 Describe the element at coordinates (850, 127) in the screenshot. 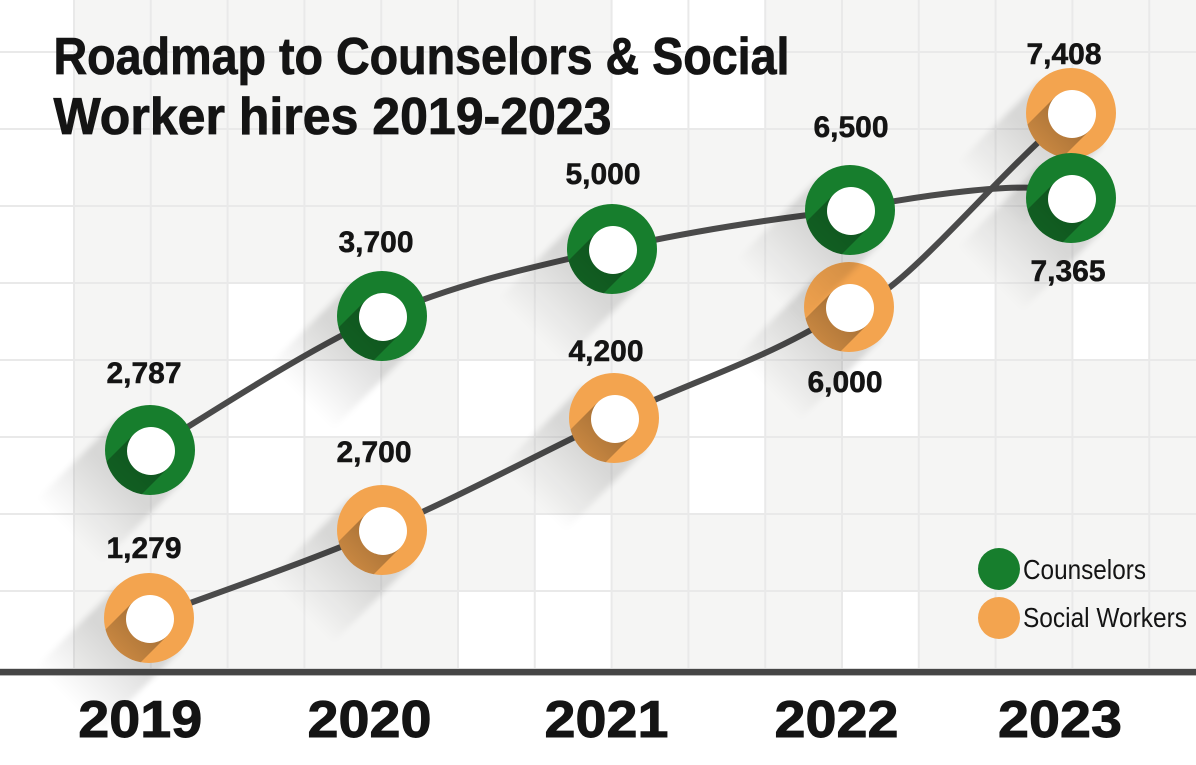

I see `svg-text: 6,500` at that location.